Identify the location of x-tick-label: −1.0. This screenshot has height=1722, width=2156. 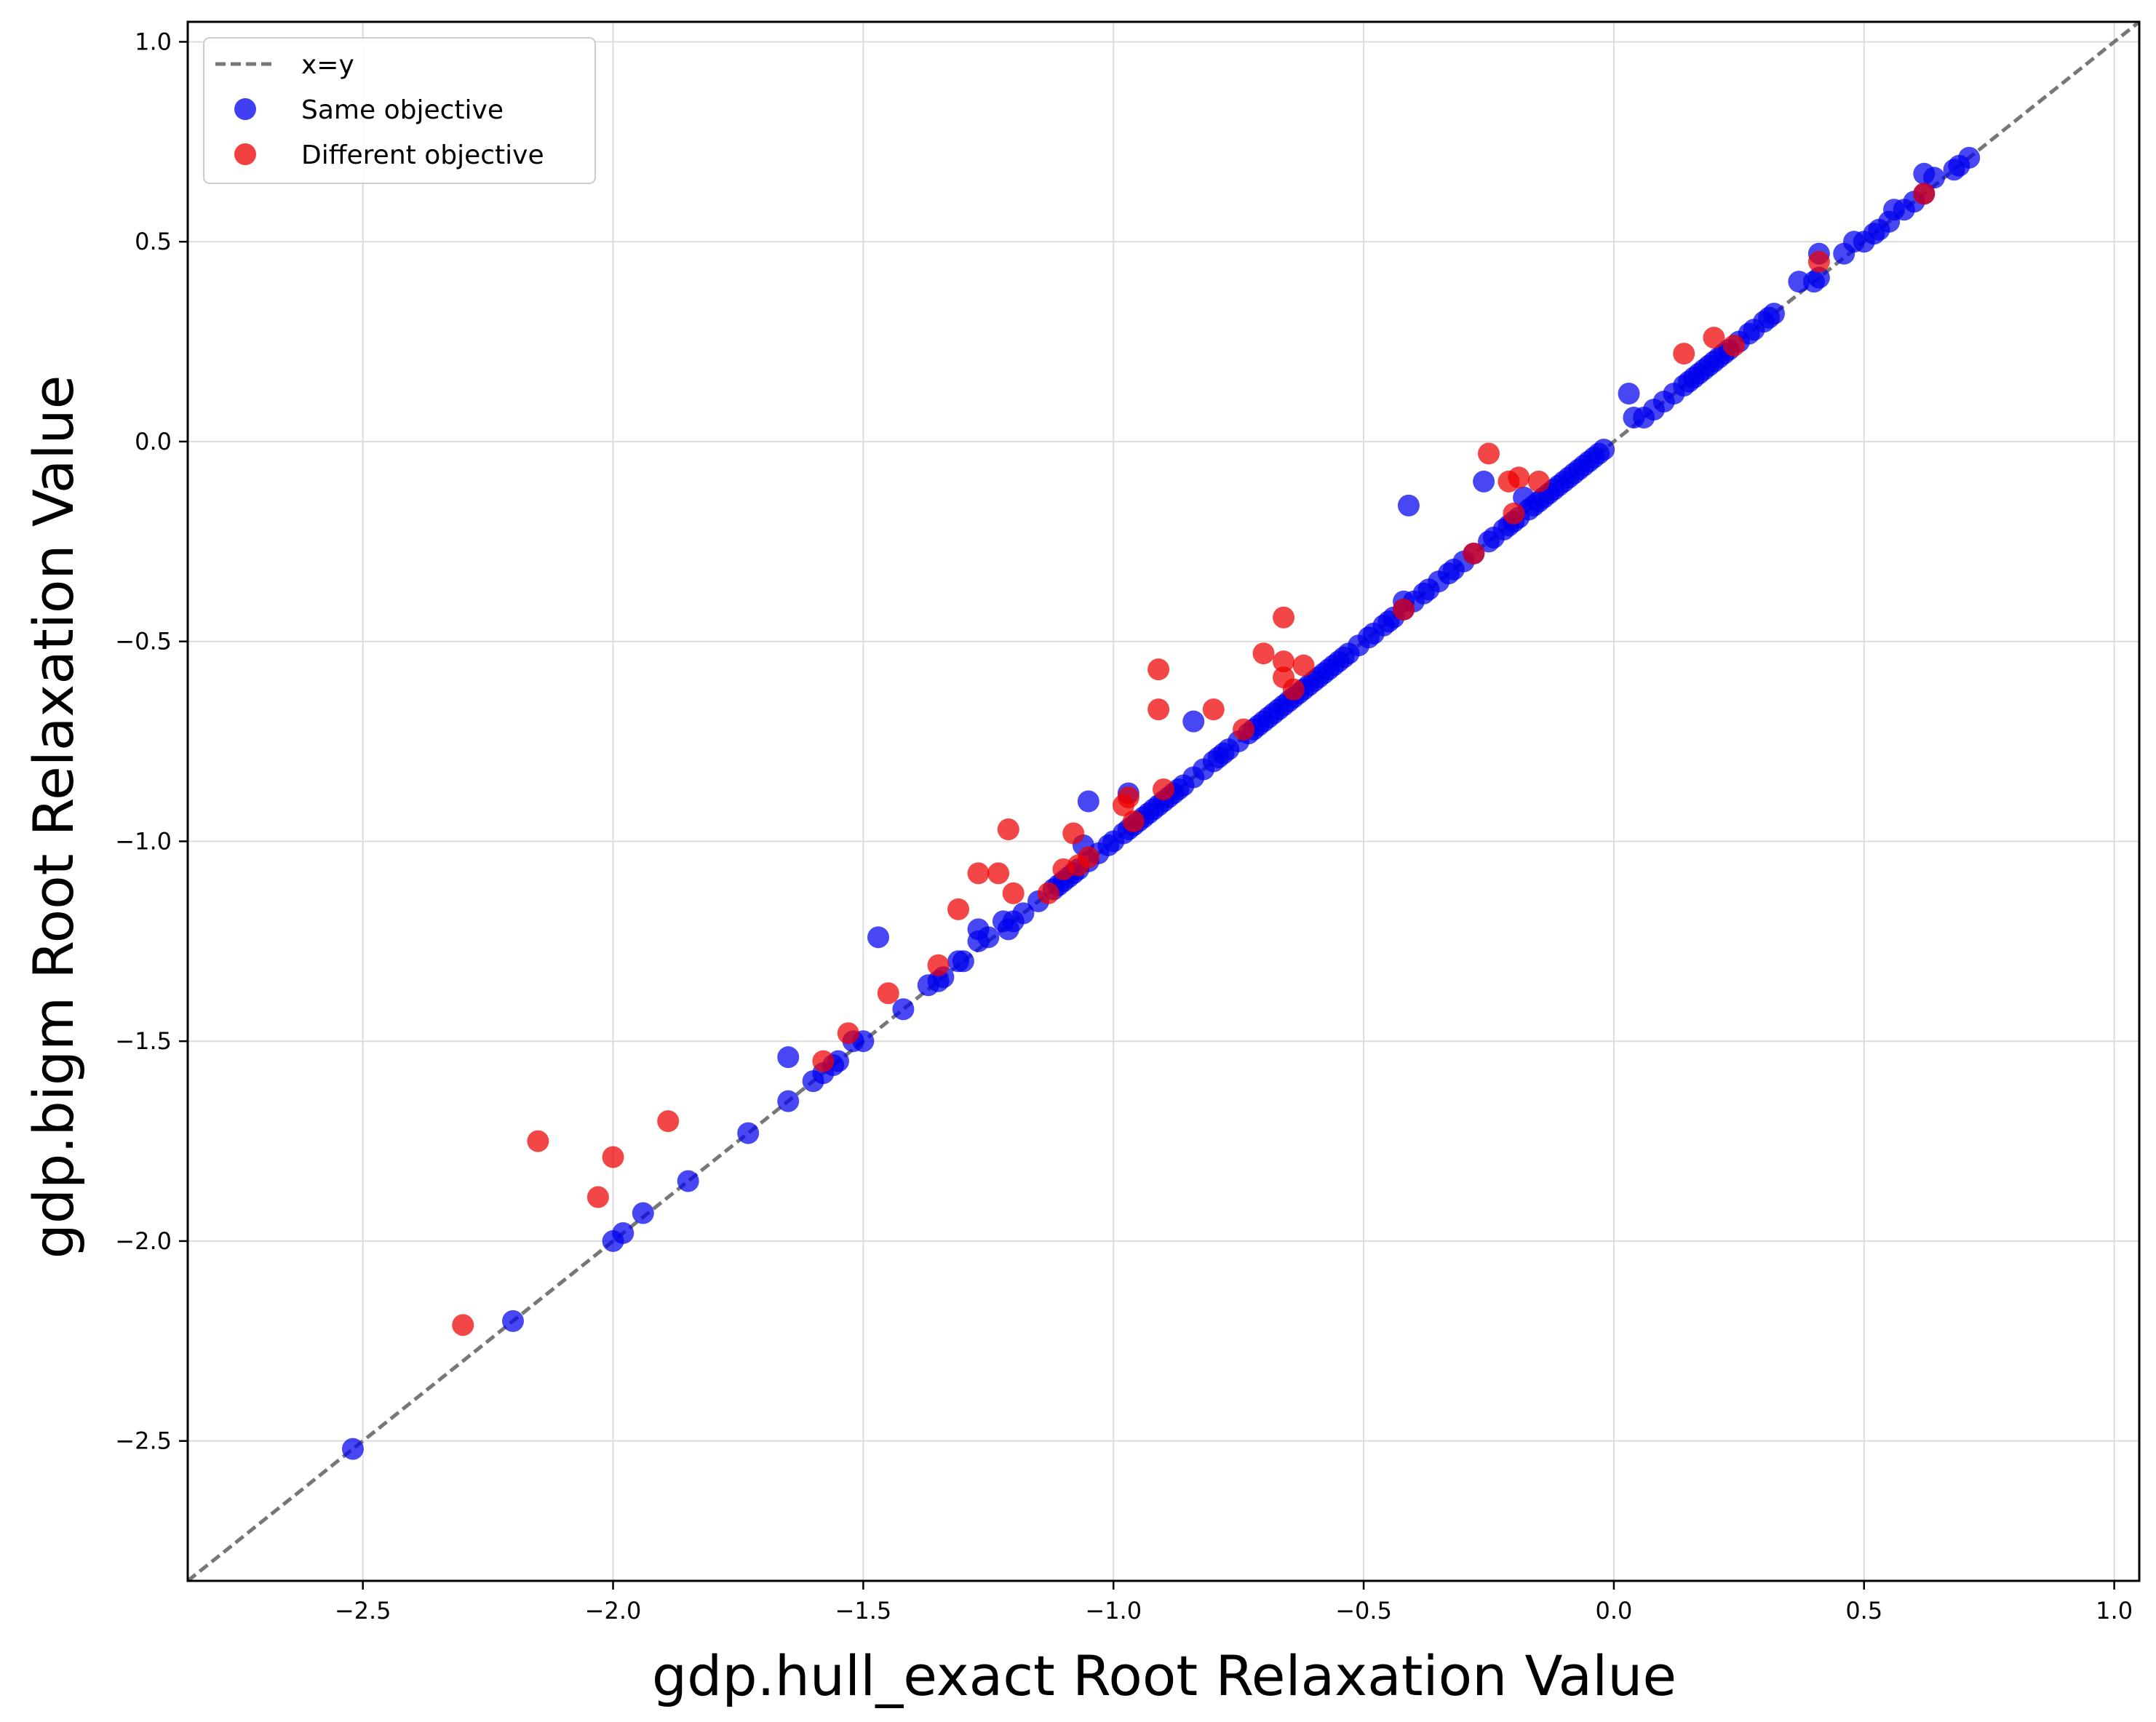
(1113, 1611).